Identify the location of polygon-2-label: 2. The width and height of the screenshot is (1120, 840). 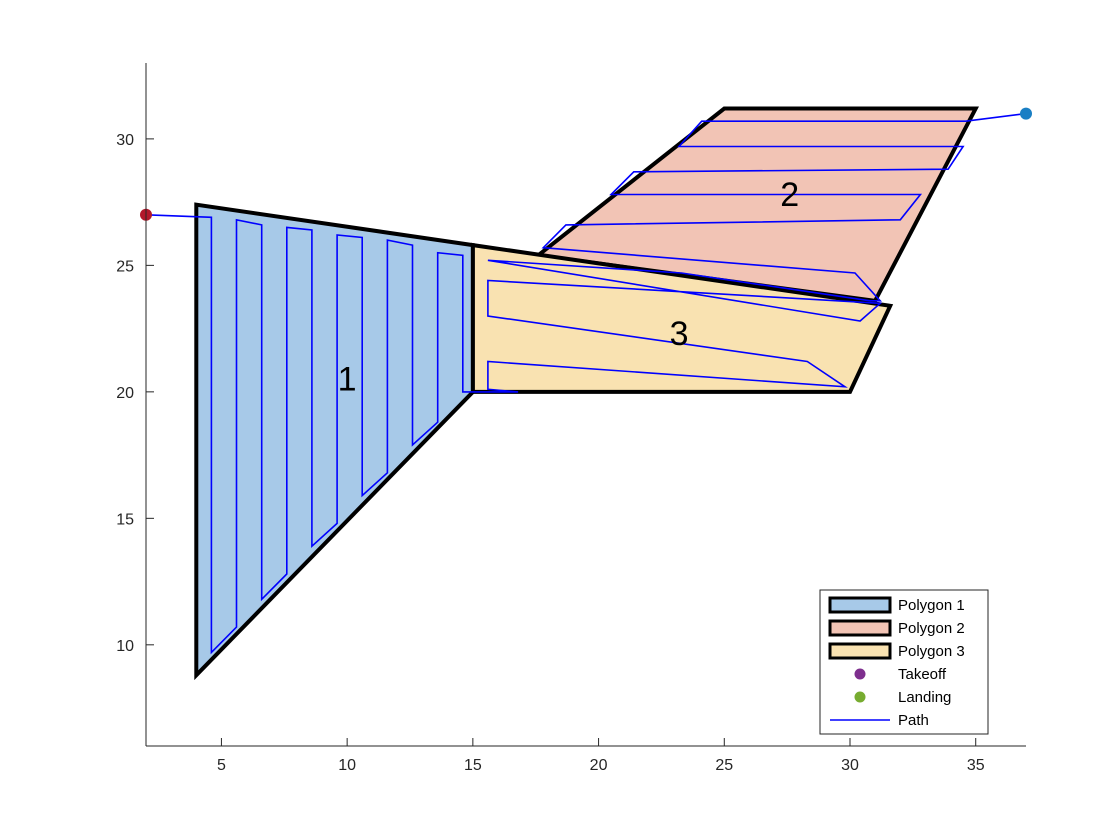
(789, 195).